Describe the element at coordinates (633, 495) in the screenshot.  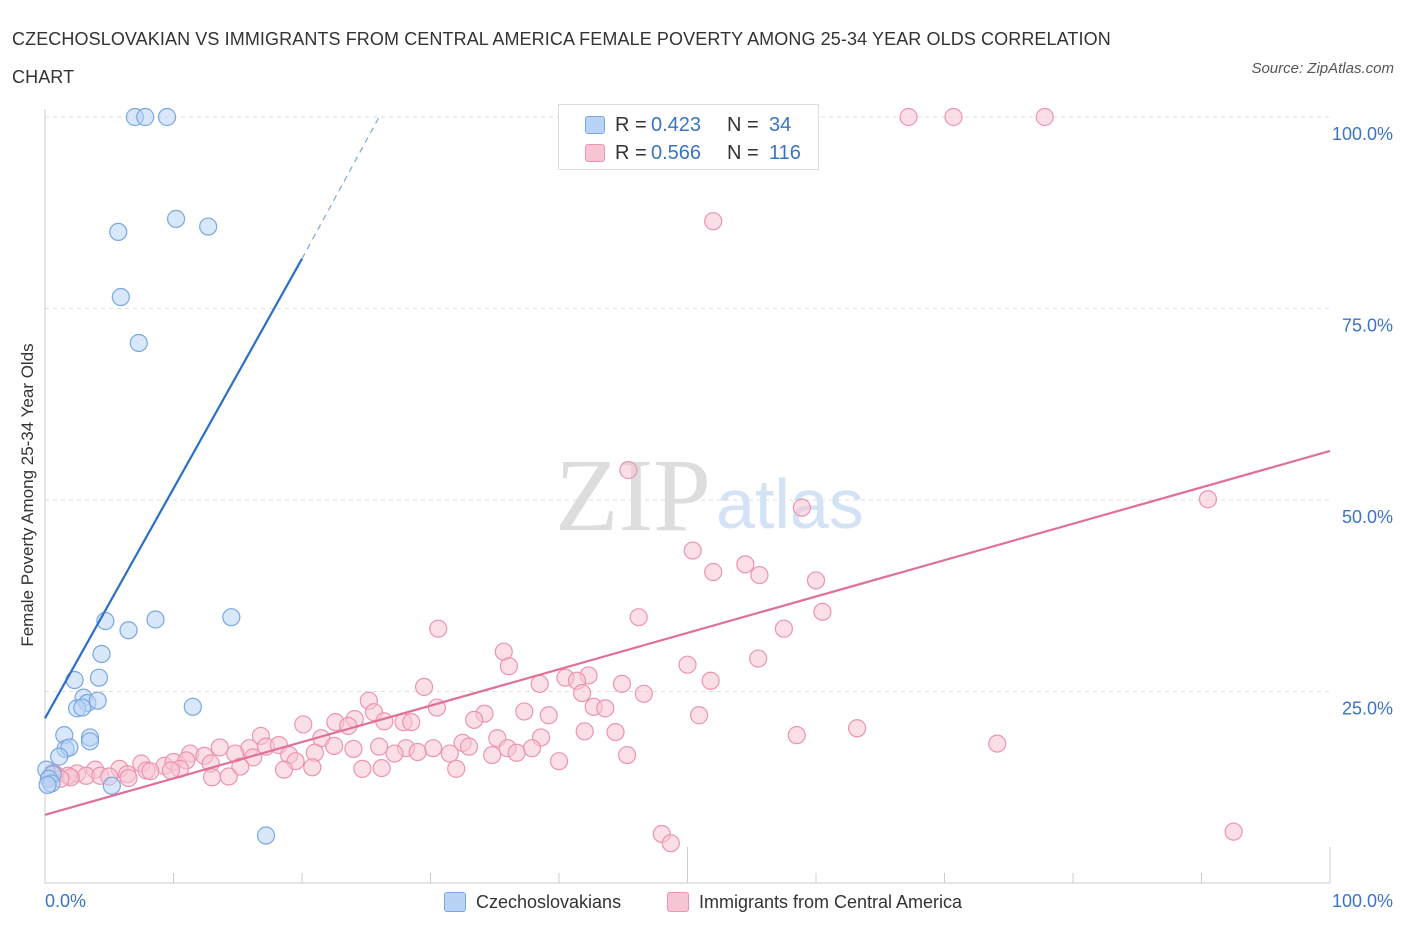
I see `watermark-zip: ZIP` at that location.